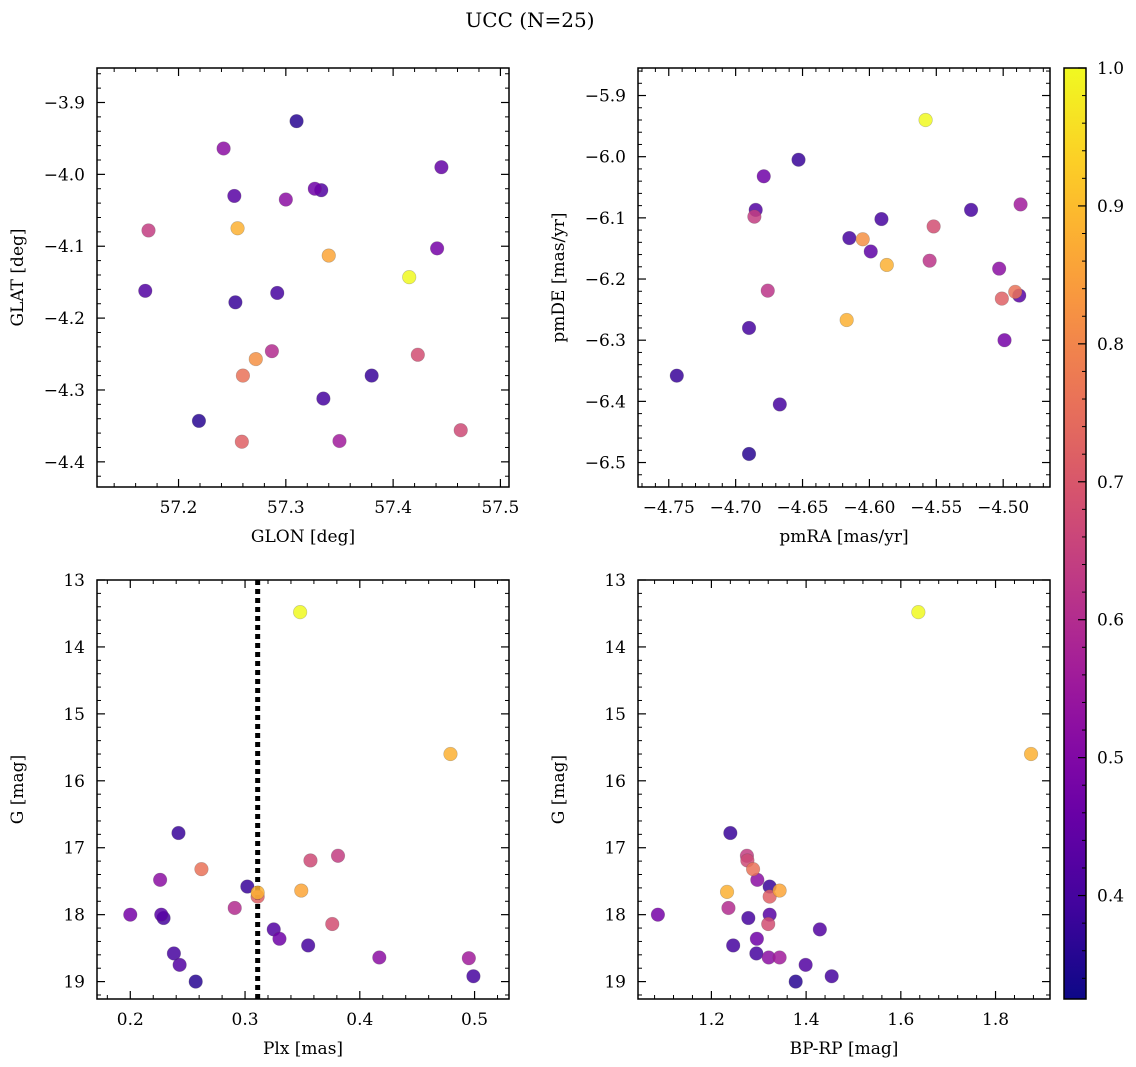 This screenshot has width=1136, height=1067. What do you see at coordinates (1110, 207) in the screenshot?
I see `colorbar-tick-label: 0.9` at bounding box center [1110, 207].